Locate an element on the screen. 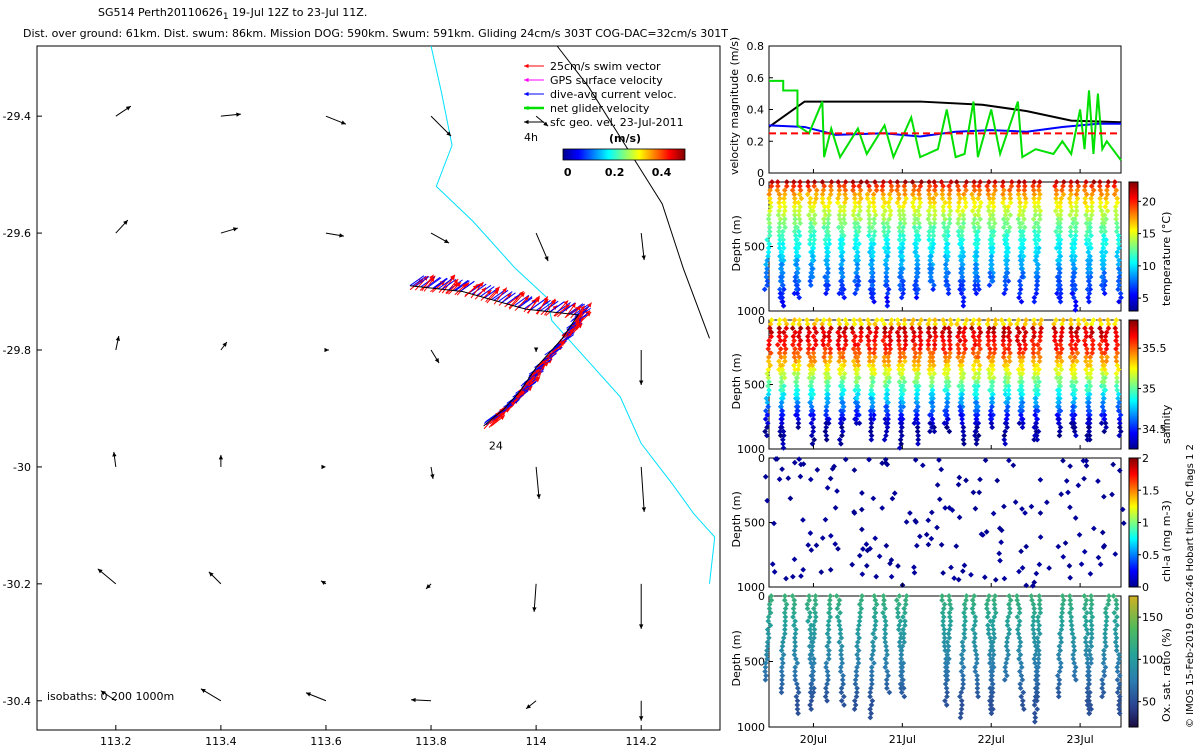 This screenshot has width=1200, height=750. map-ytick-label: -29.4 is located at coordinates (17, 116).